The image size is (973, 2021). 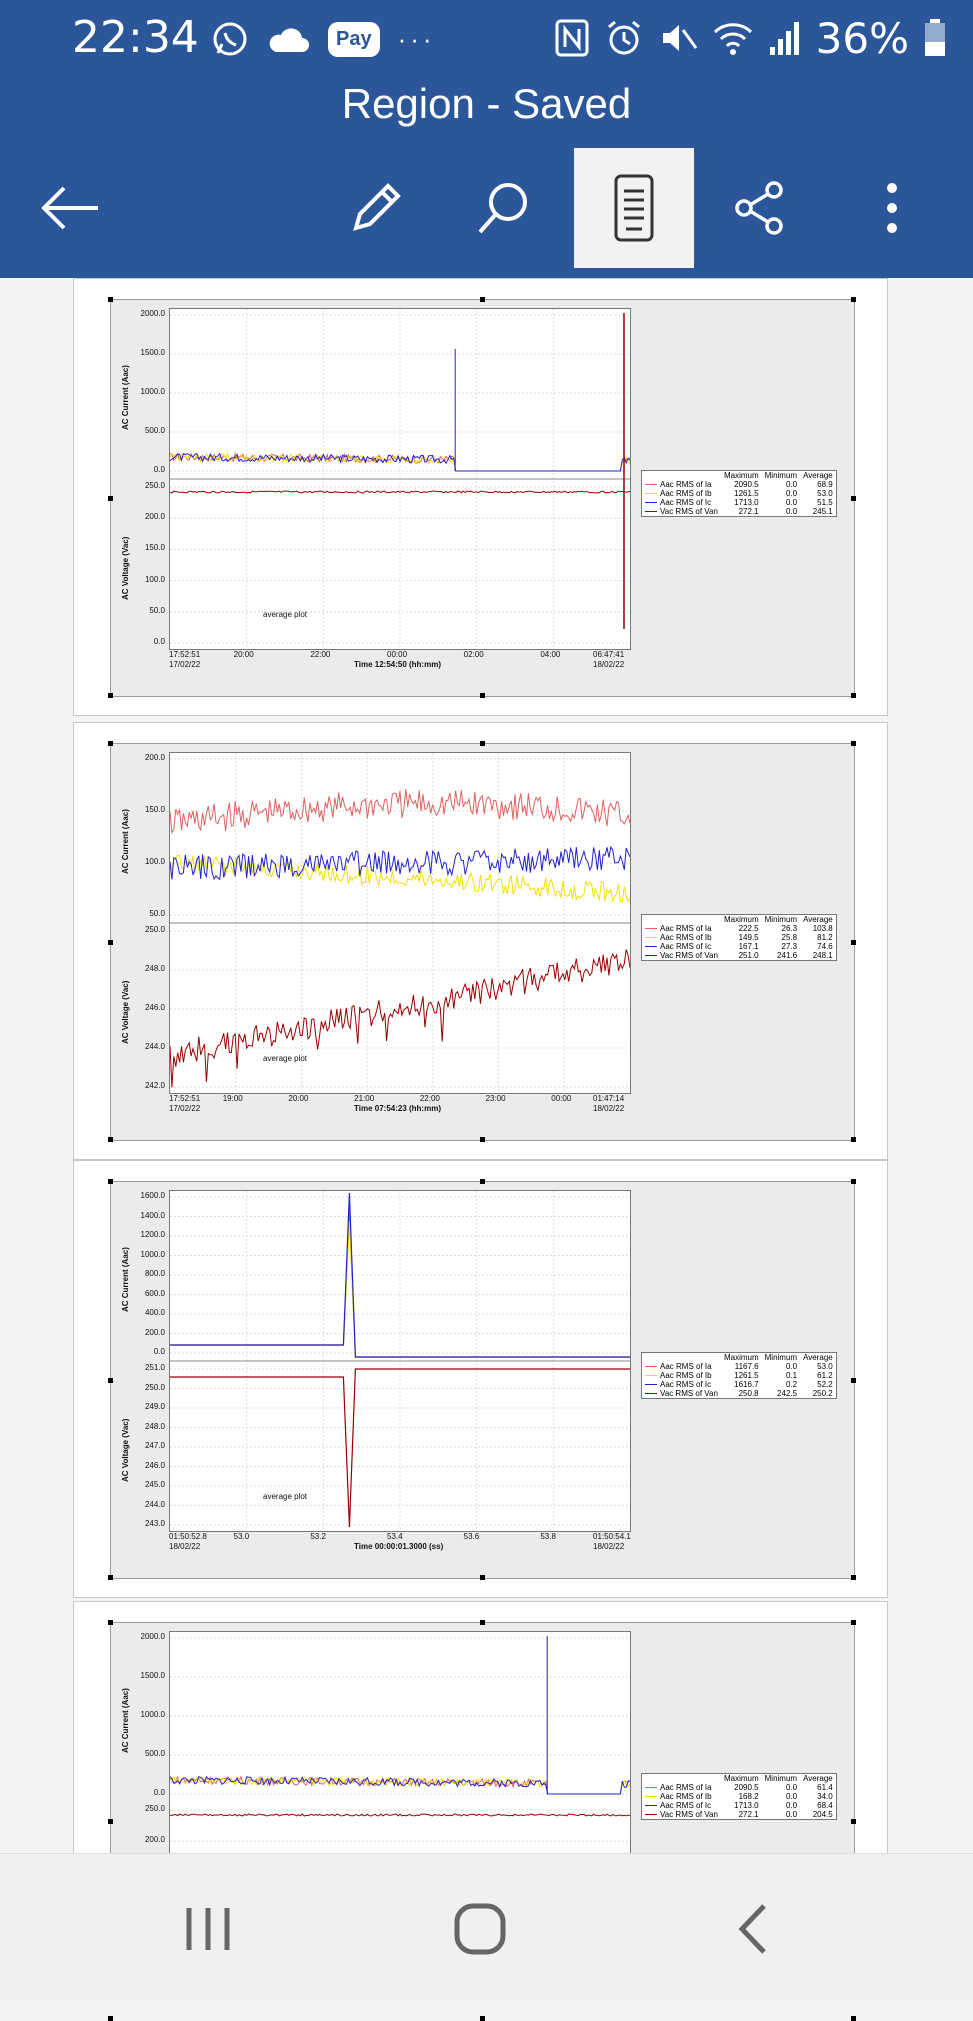 What do you see at coordinates (480, 1929) in the screenshot?
I see `home-button` at bounding box center [480, 1929].